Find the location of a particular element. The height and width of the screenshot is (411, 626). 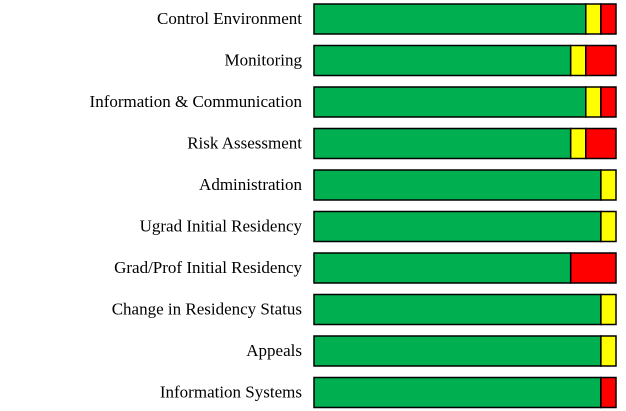

category-label: Administration is located at coordinates (250, 184).